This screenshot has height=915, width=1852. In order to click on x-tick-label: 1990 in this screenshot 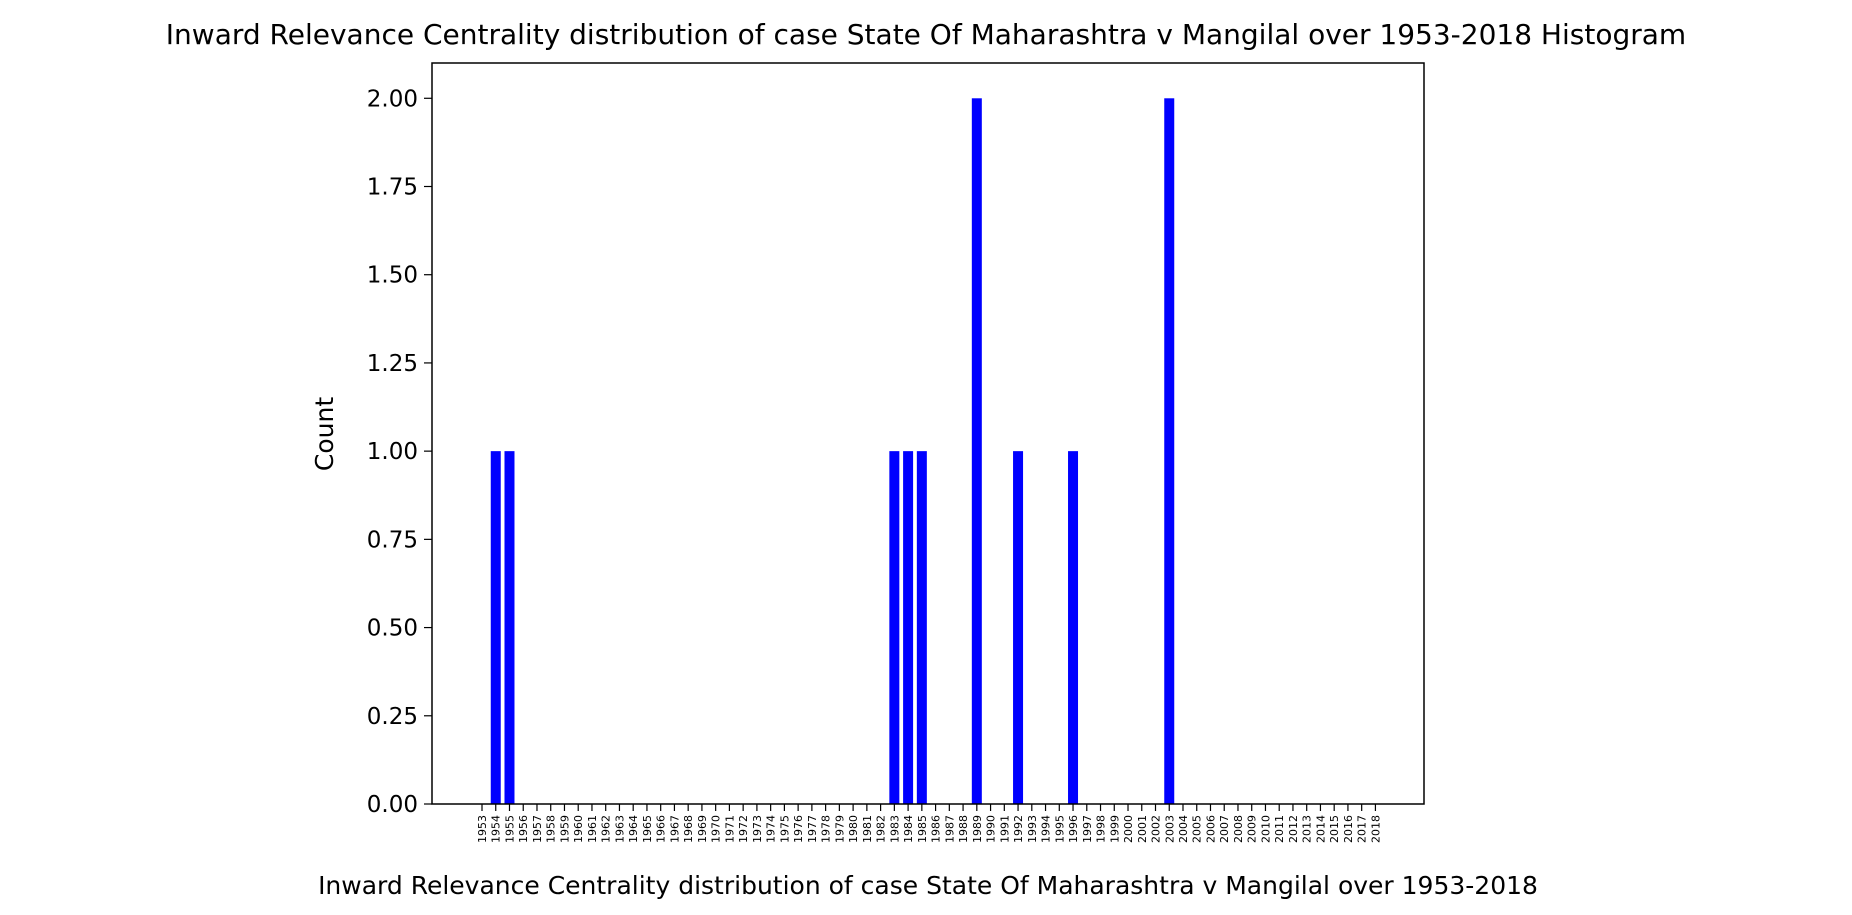, I will do `click(991, 829)`.